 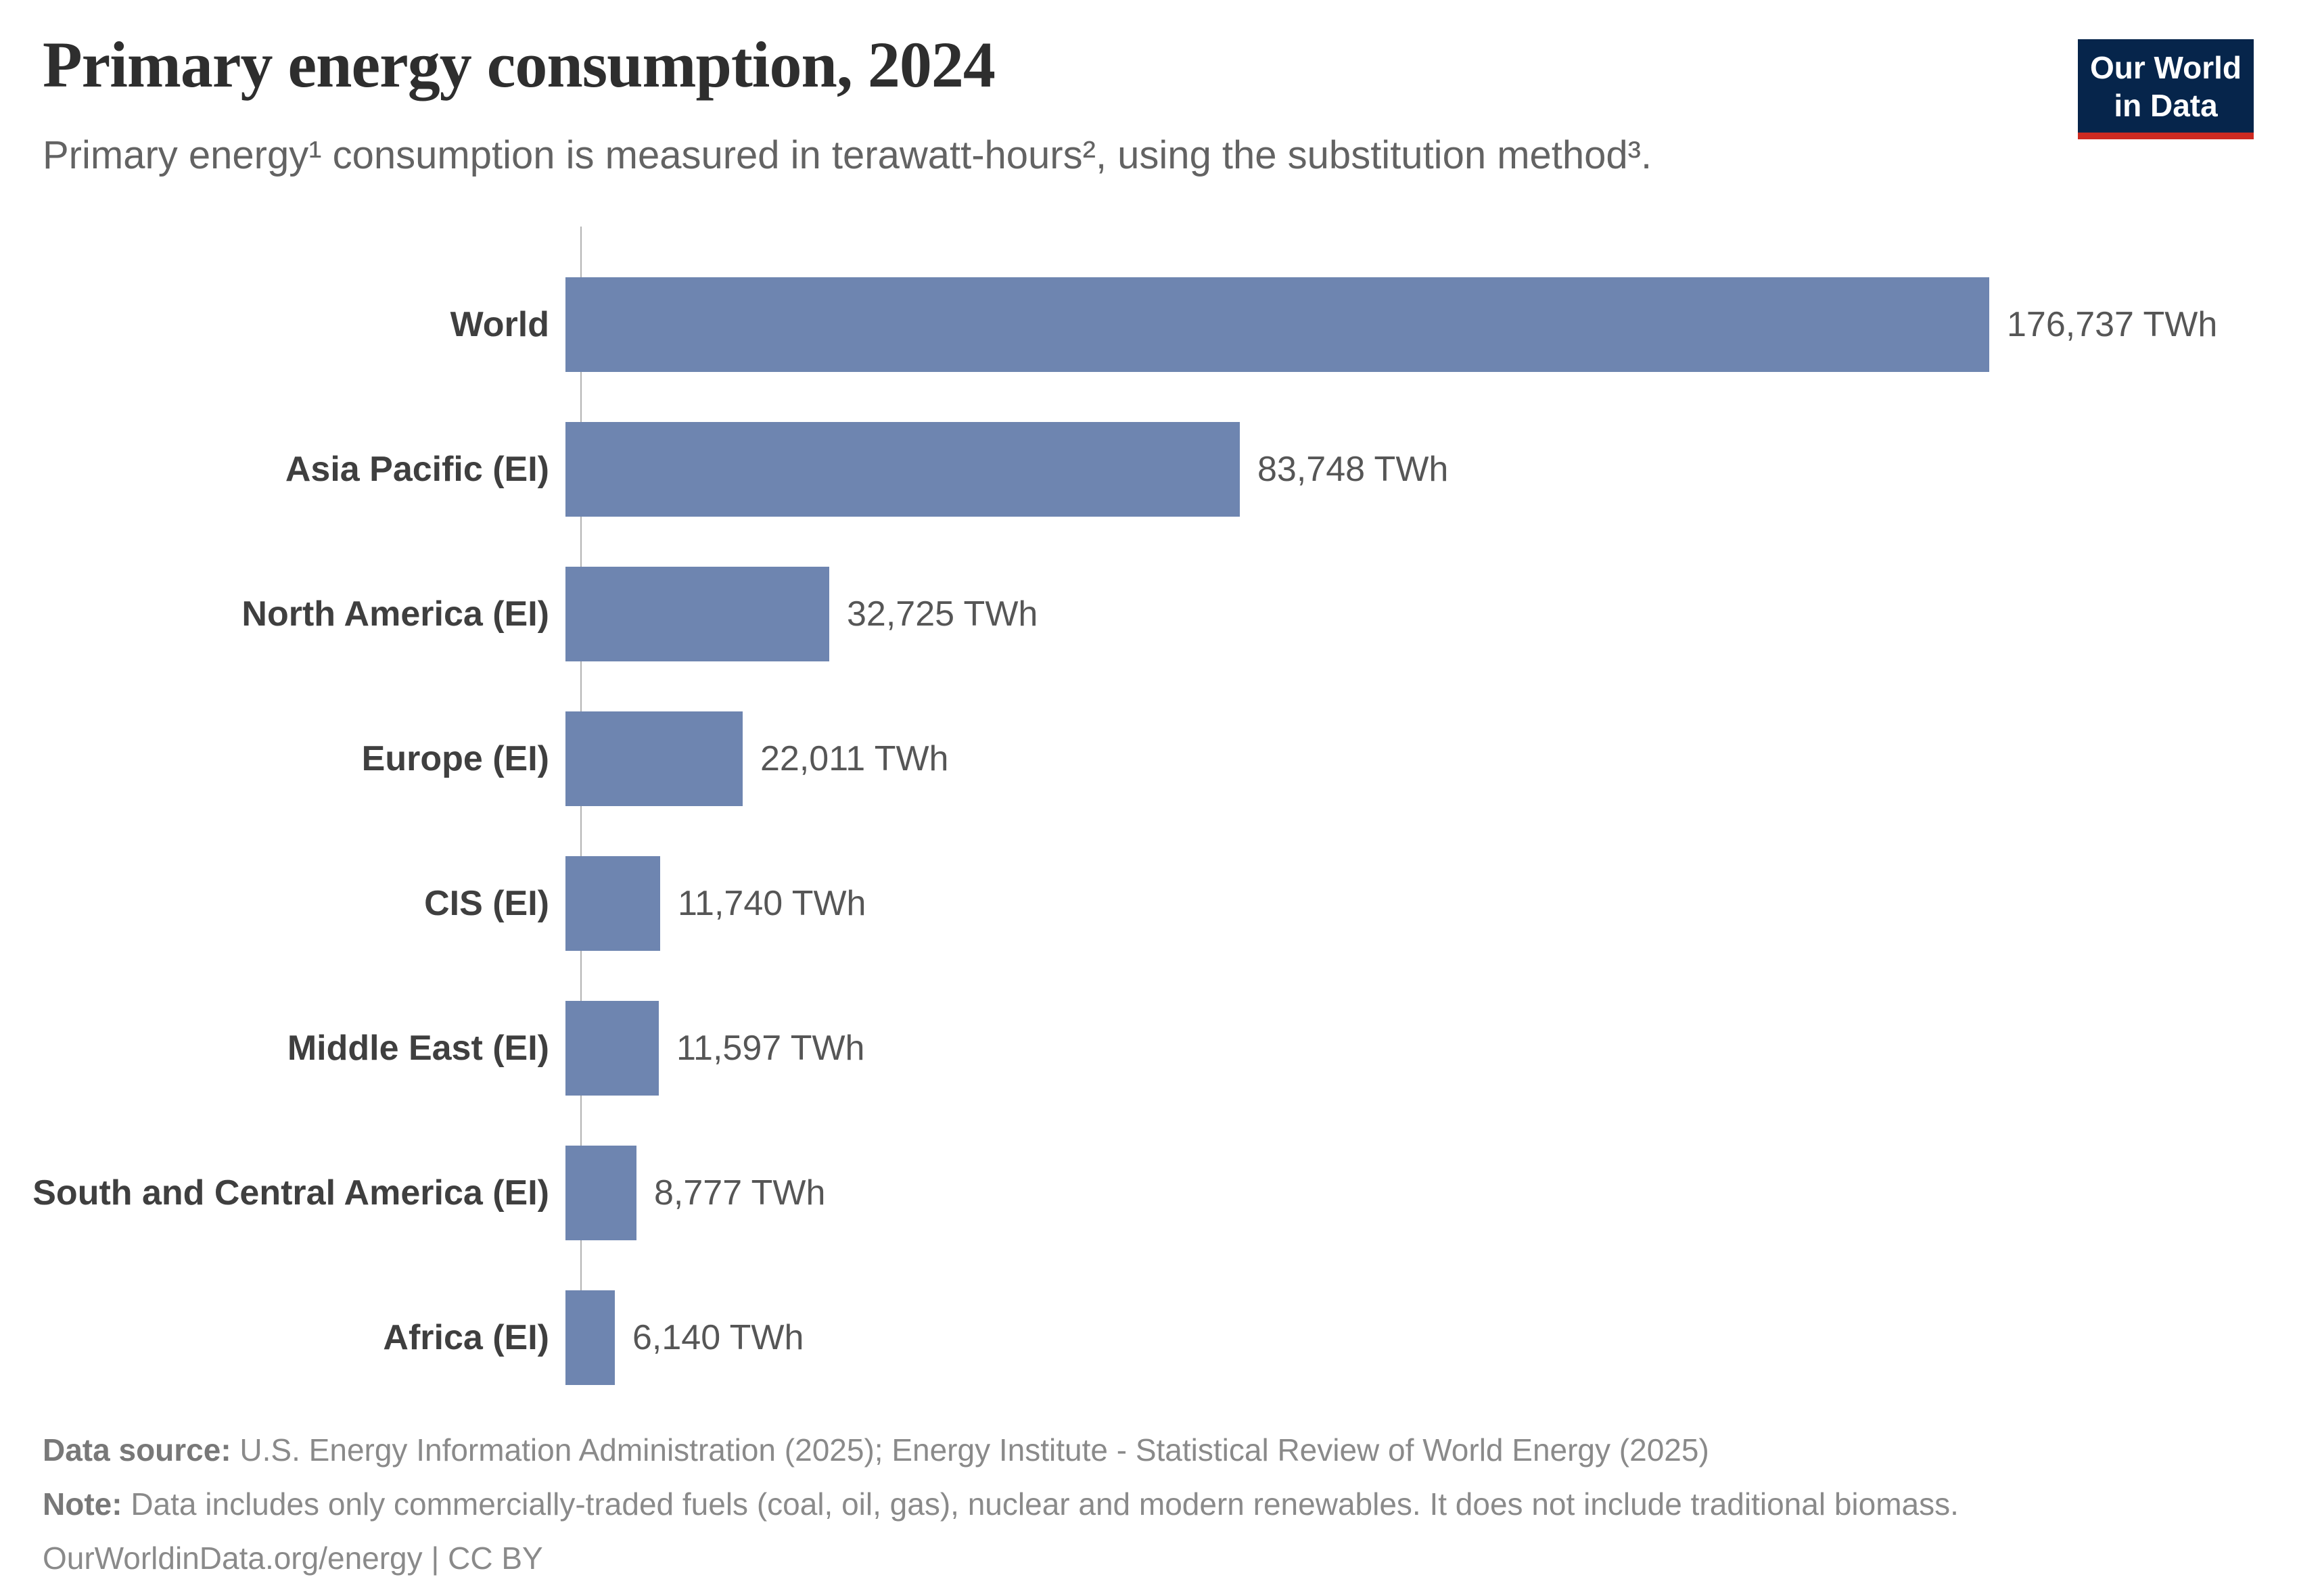 What do you see at coordinates (290, 1193) in the screenshot?
I see `category-label: South and Central America (EI)` at bounding box center [290, 1193].